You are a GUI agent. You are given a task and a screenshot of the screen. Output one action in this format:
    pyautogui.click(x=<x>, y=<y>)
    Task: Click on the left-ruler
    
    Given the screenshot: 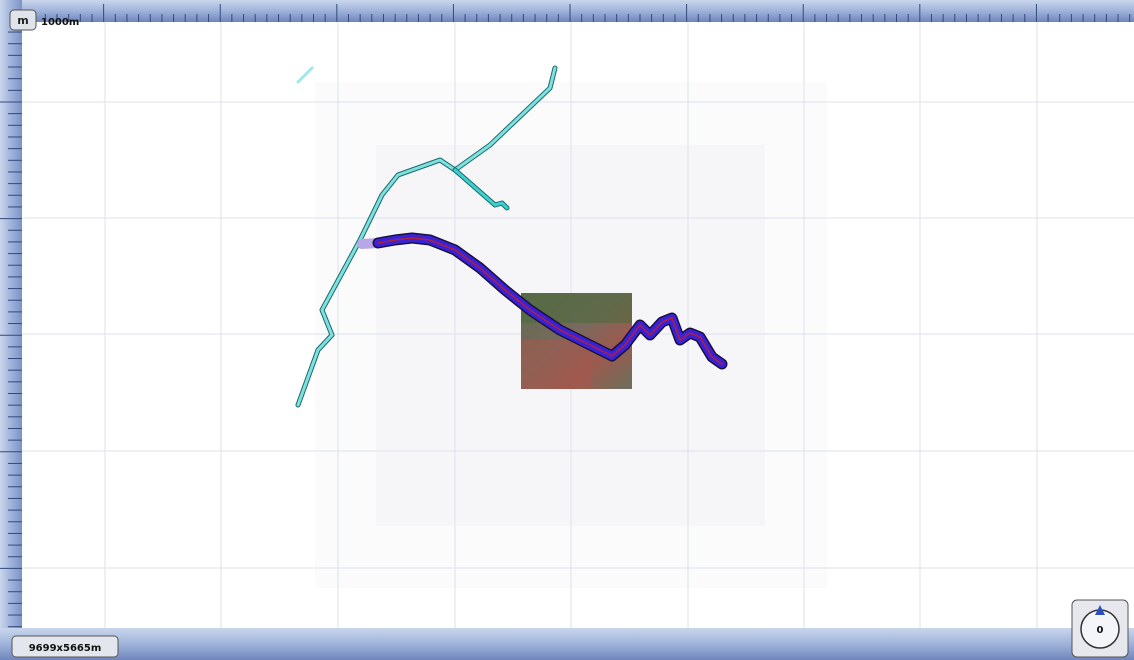 What is the action you would take?
    pyautogui.click(x=11, y=315)
    